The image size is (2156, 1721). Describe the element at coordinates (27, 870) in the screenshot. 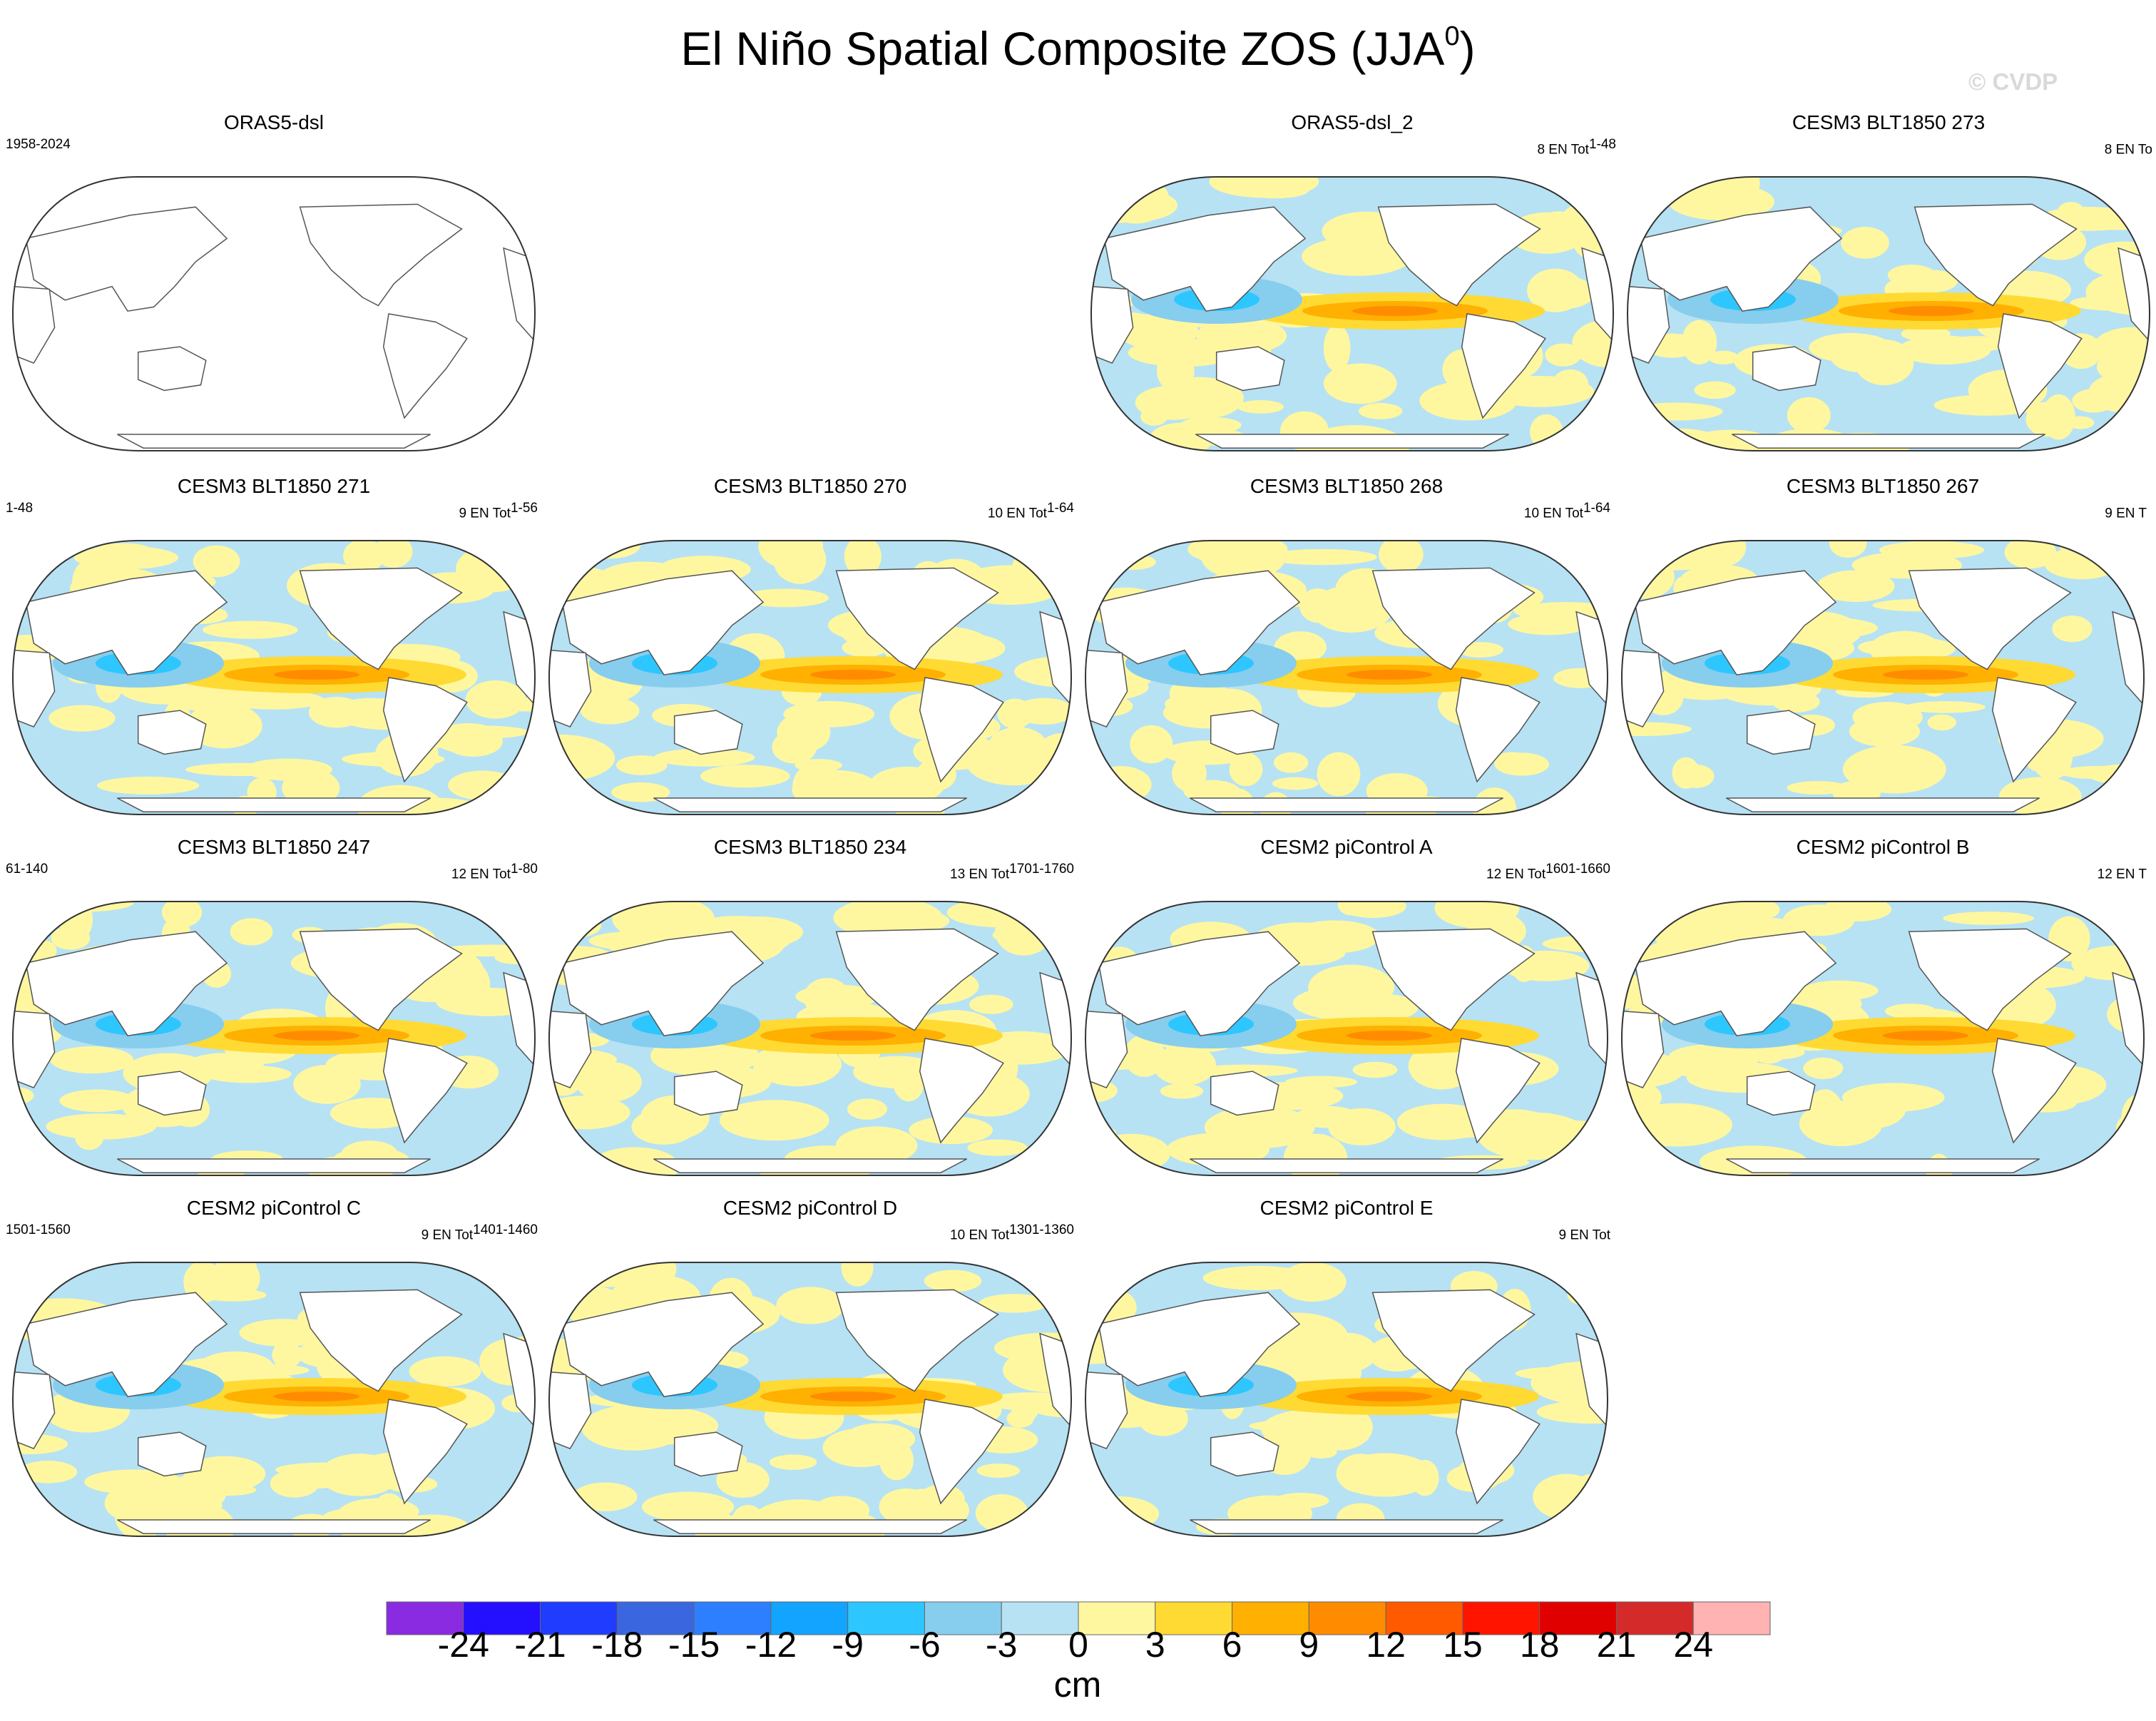

I see `panel-period-label: 61-140` at that location.